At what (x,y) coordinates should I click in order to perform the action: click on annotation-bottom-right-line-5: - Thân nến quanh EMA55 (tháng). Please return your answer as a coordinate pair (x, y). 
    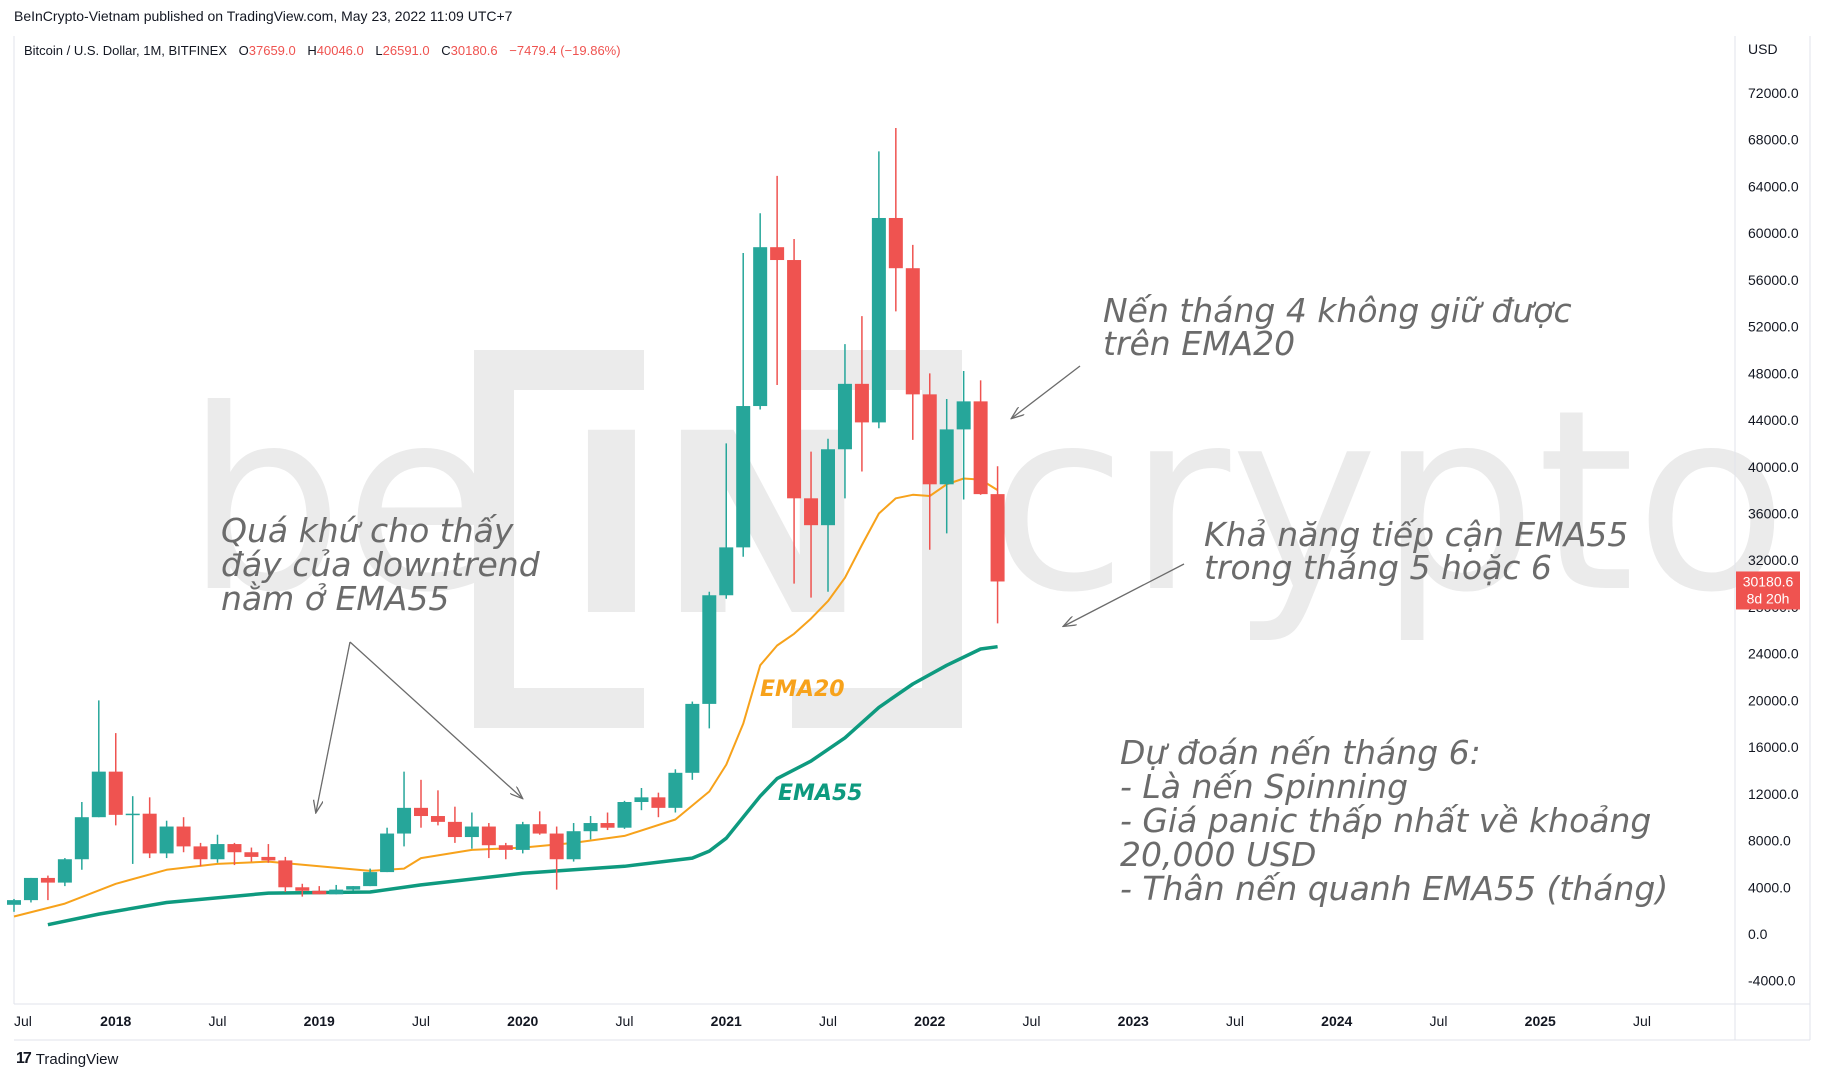
    Looking at the image, I should click on (1394, 888).